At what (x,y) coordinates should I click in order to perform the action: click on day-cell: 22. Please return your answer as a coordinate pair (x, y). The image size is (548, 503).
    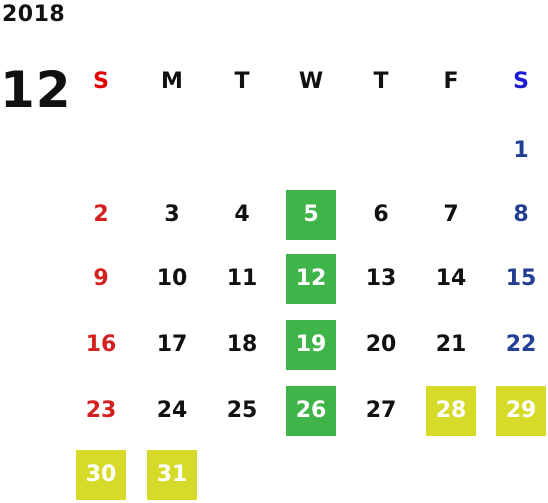
    Looking at the image, I should click on (521, 344).